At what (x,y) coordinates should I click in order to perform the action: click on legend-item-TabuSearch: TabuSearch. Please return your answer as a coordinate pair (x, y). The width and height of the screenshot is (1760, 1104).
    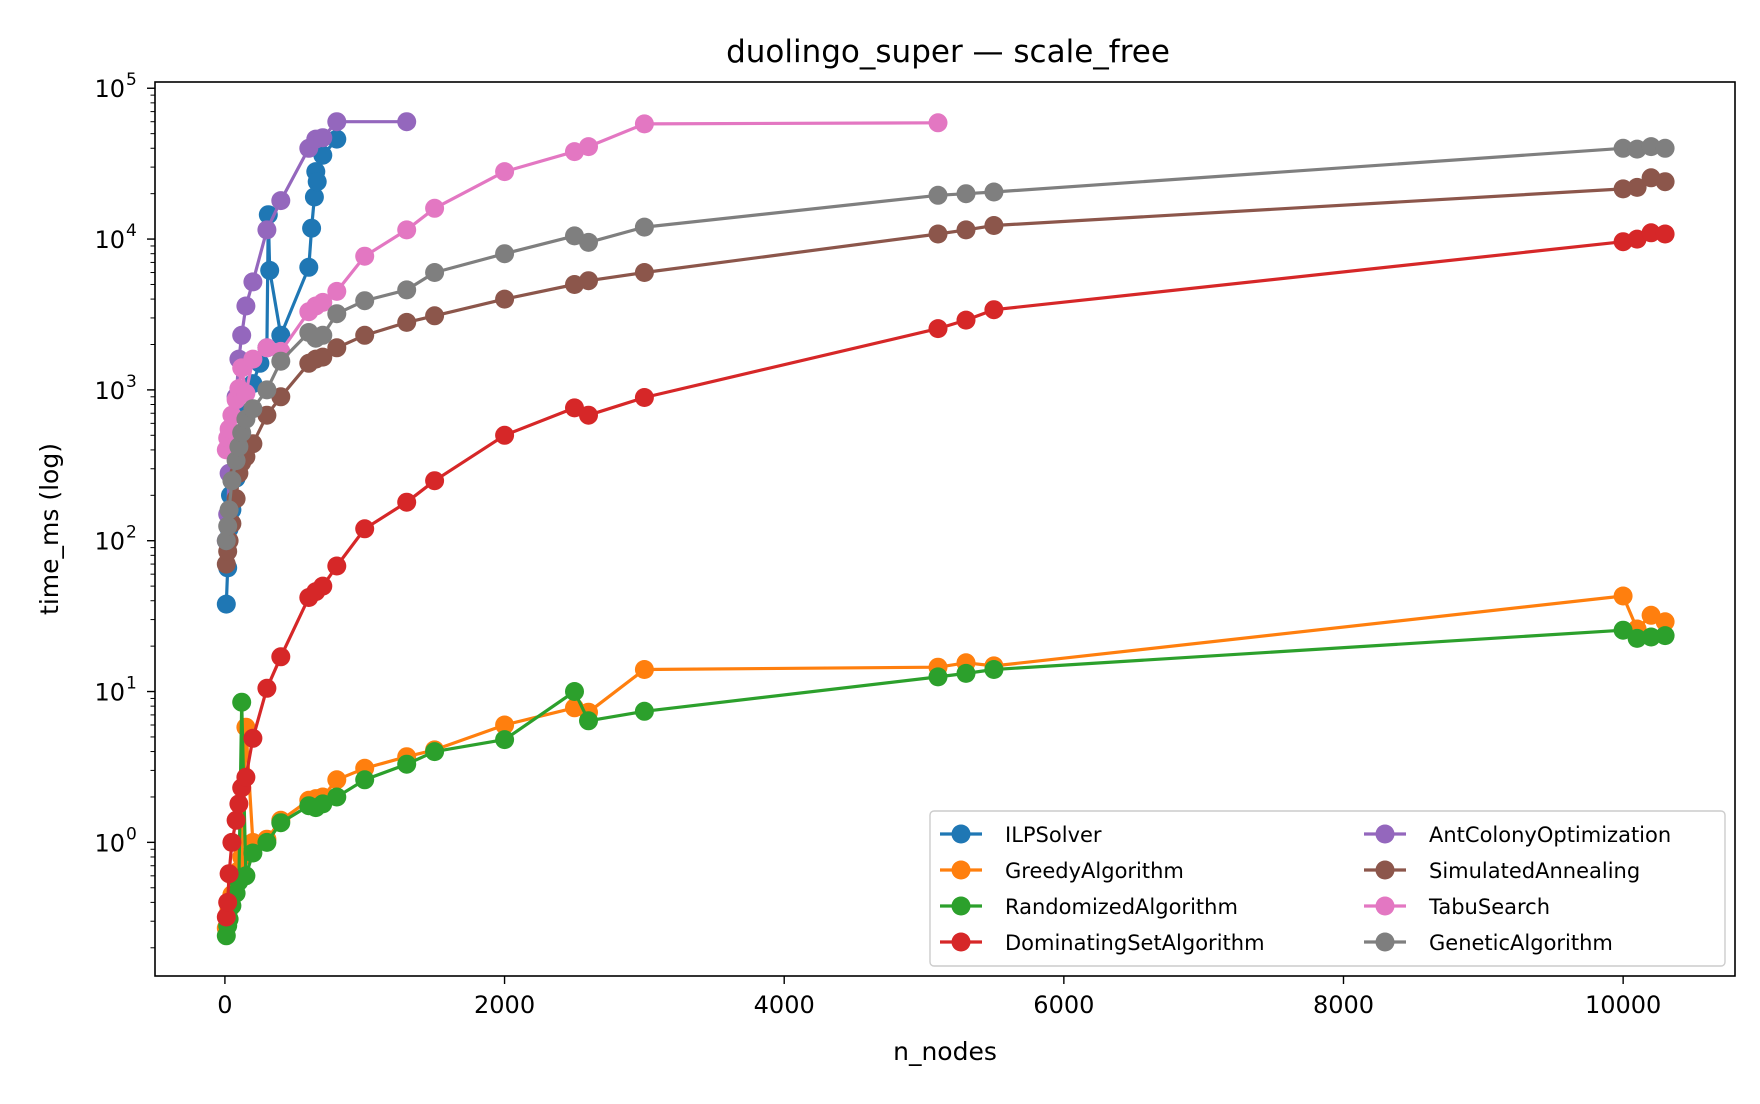
    Looking at the image, I should click on (1457, 907).